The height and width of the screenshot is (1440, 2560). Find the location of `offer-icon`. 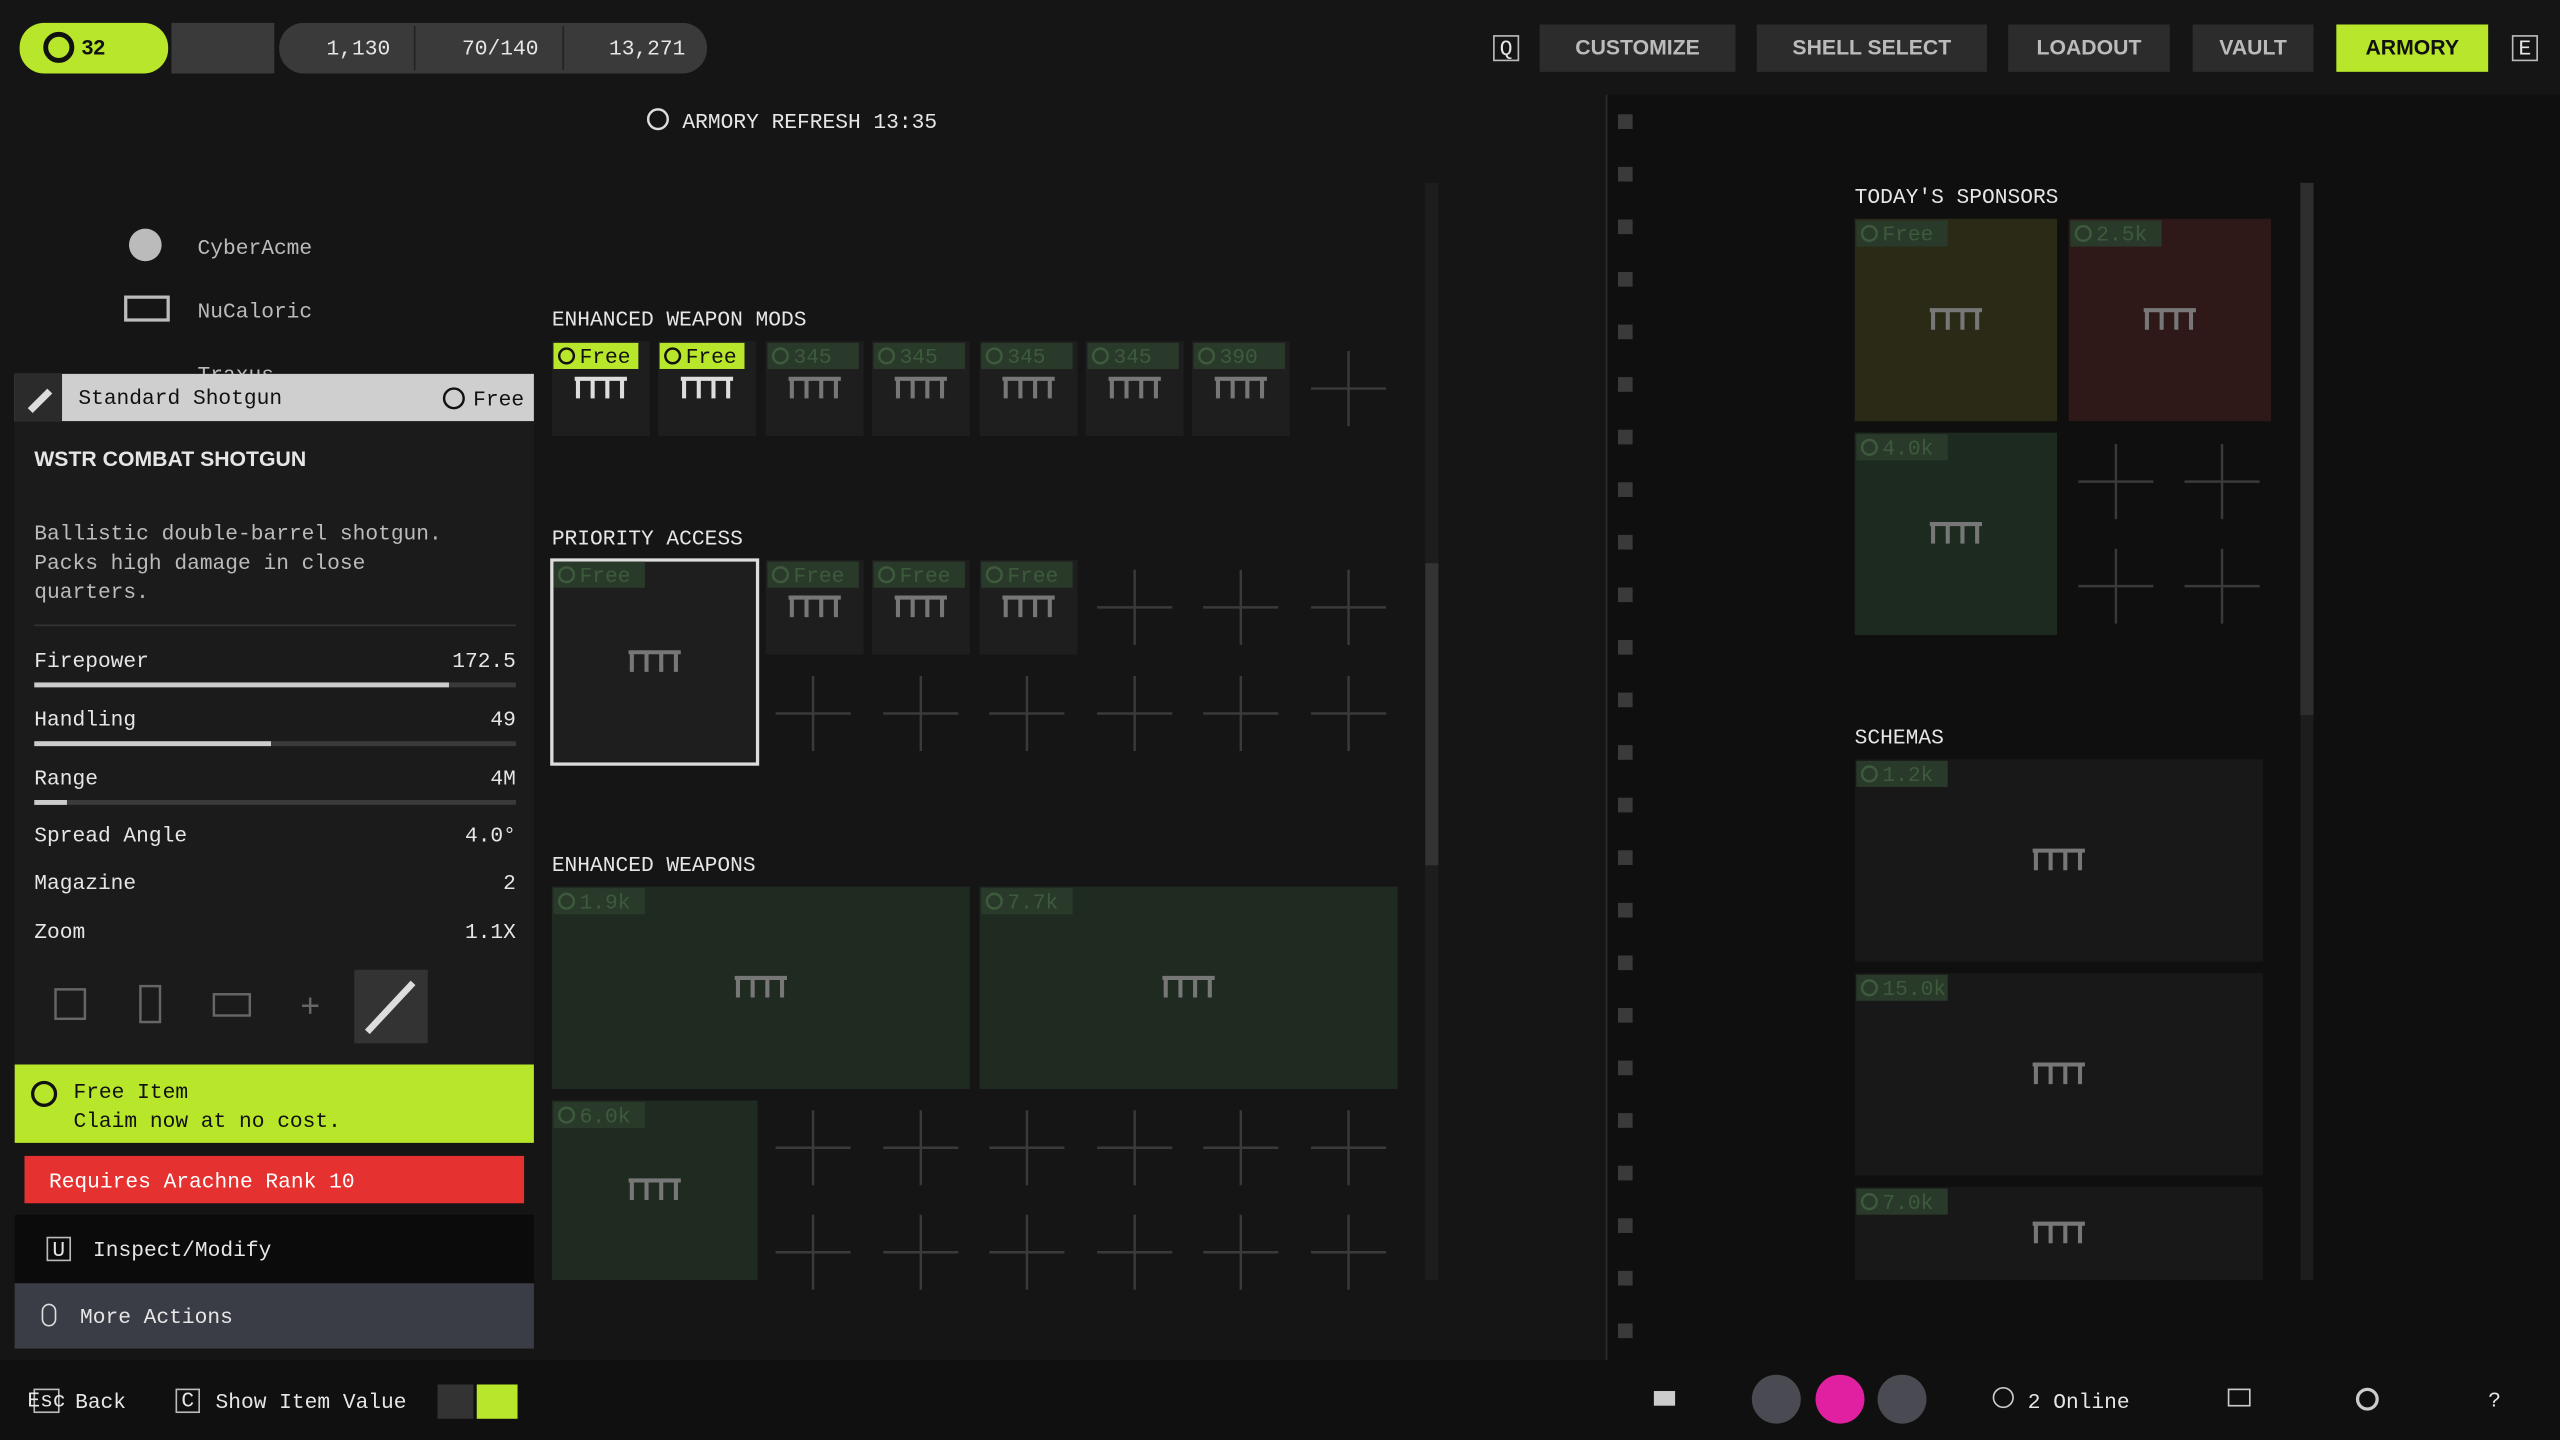

offer-icon is located at coordinates (44, 1093).